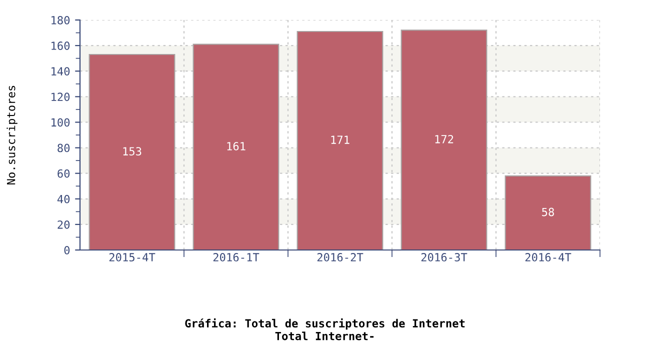 Image resolution: width=650 pixels, height=350 pixels. I want to click on data-label: 58, so click(548, 212).